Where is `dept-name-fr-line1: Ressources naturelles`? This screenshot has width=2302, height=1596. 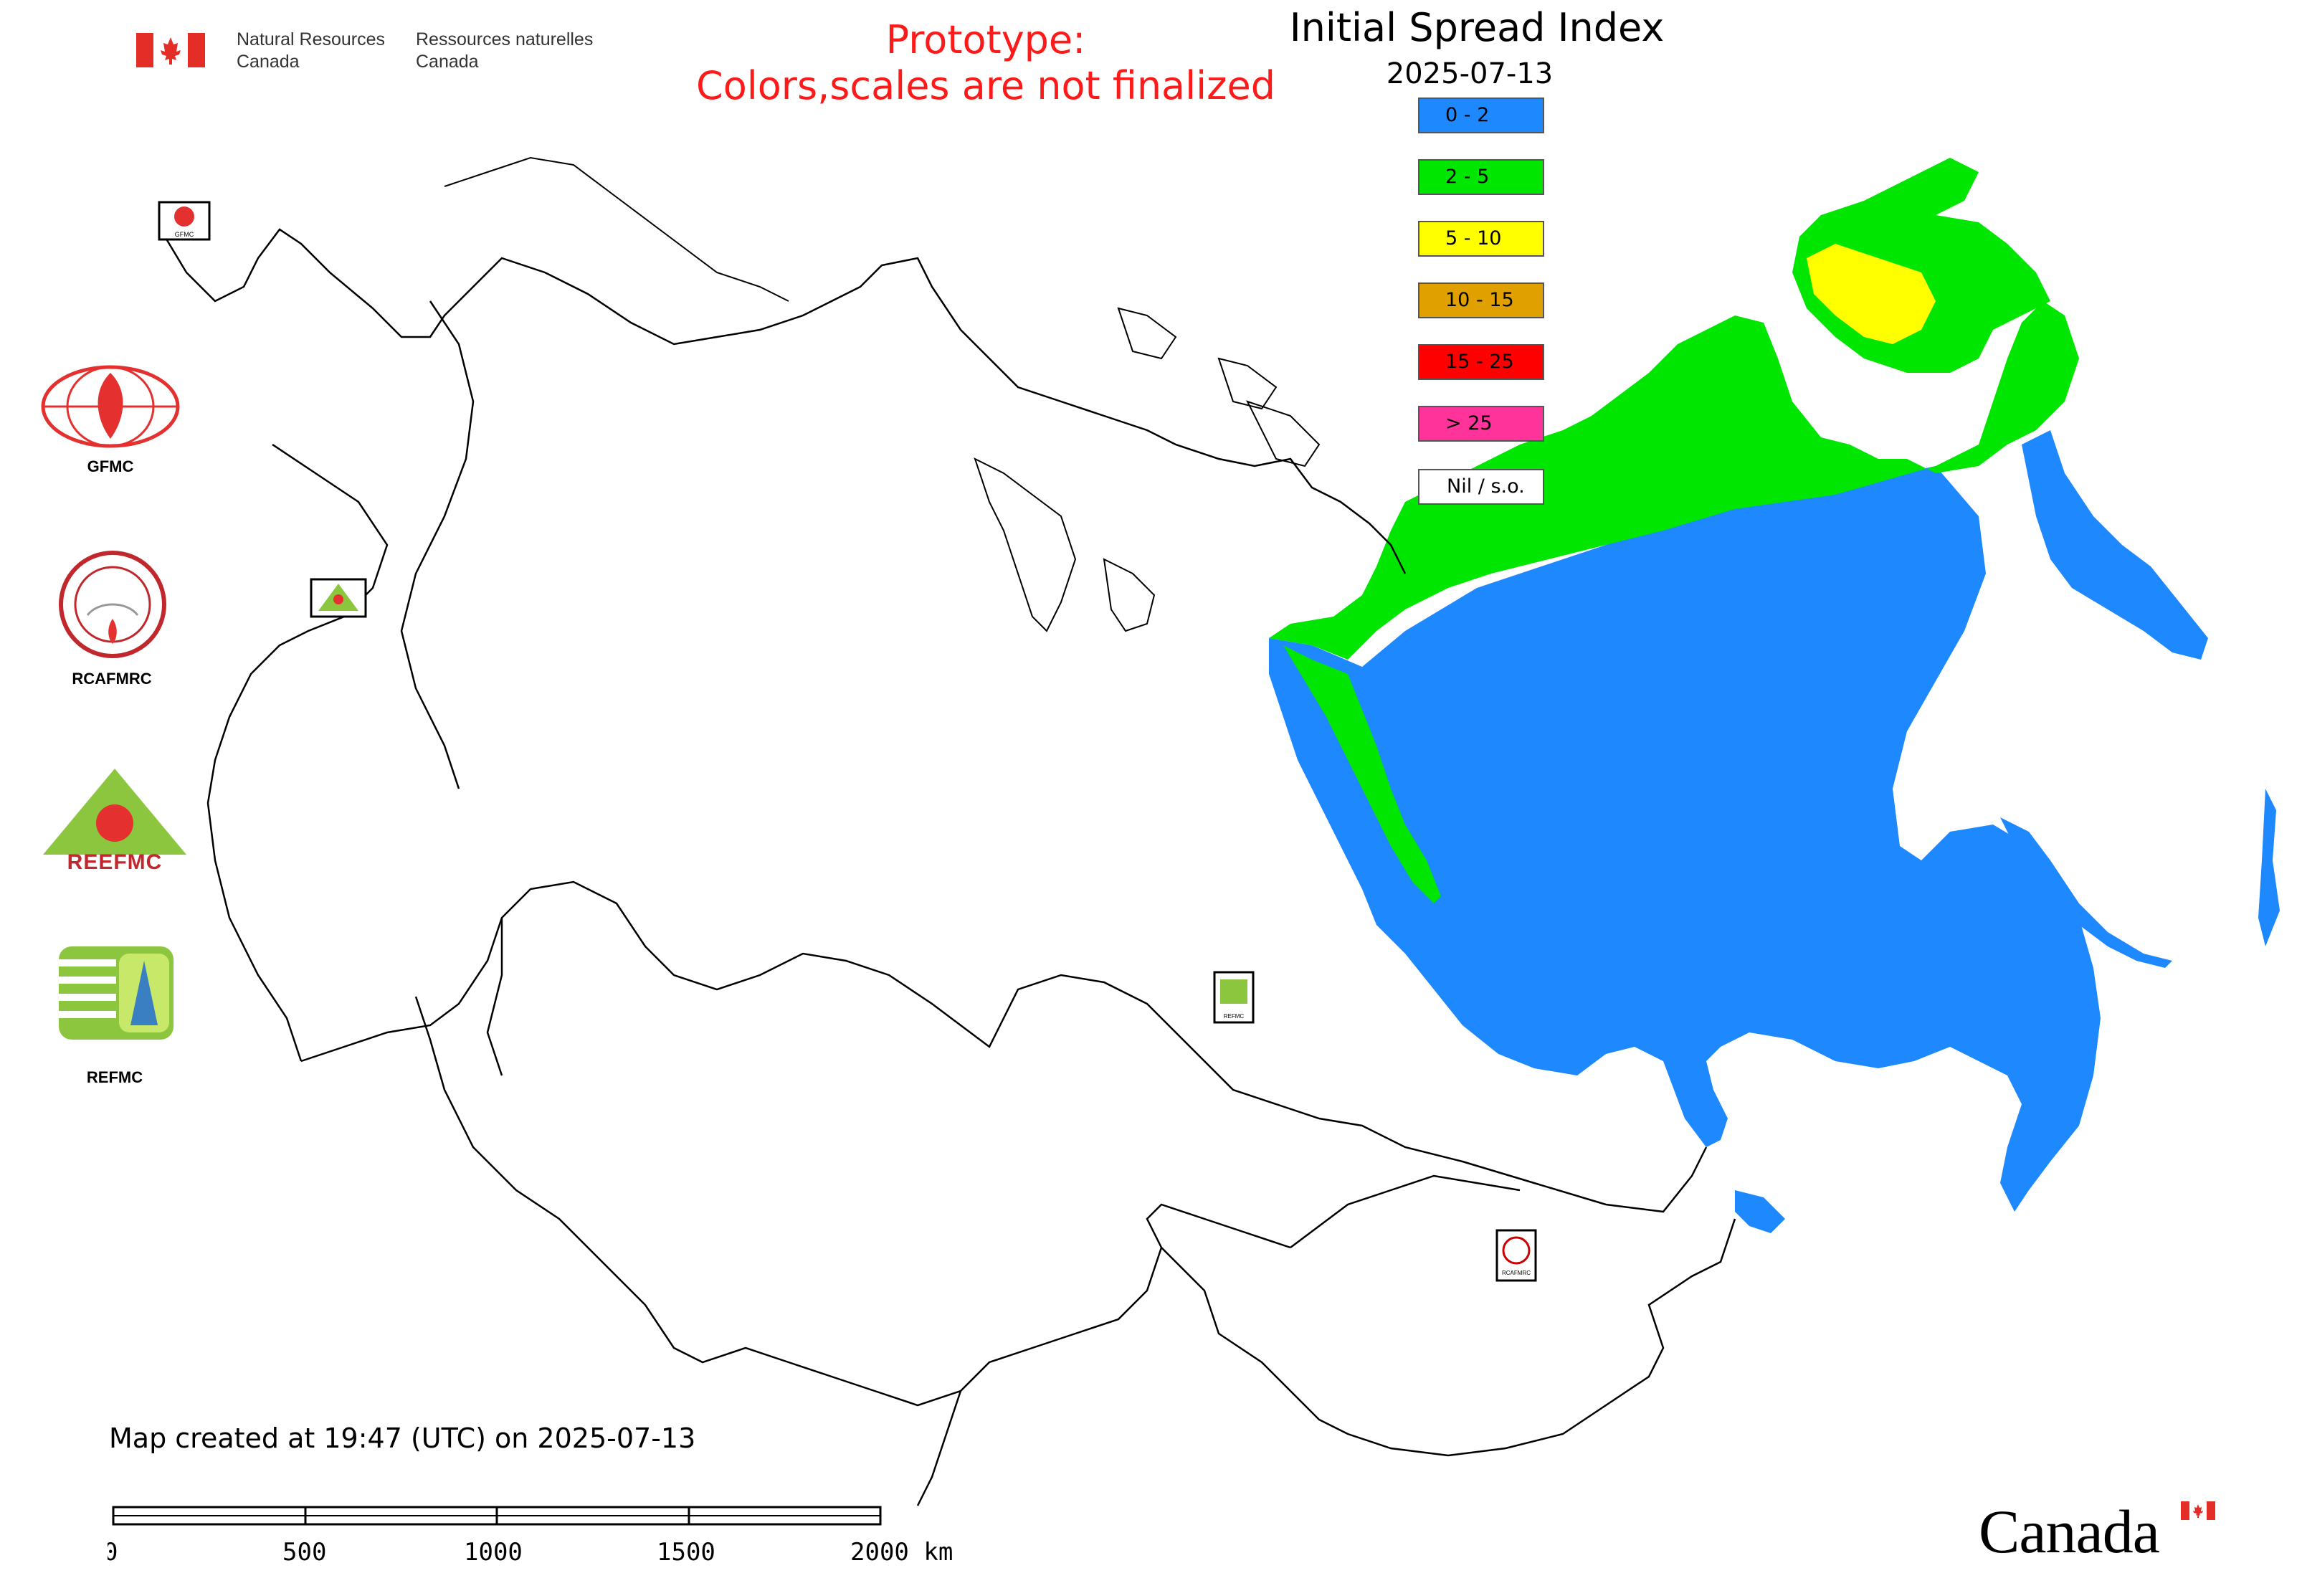 dept-name-fr-line1: Ressources naturelles is located at coordinates (505, 39).